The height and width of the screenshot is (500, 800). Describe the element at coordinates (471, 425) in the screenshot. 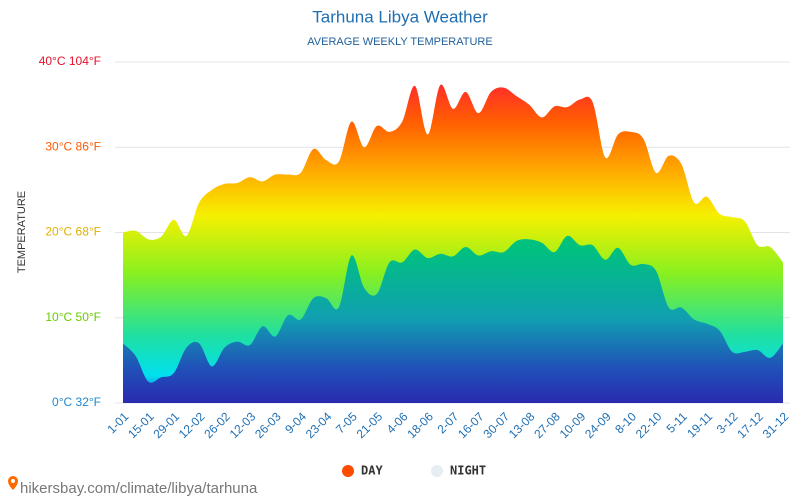

I see `x-tick-label: 16-07` at that location.